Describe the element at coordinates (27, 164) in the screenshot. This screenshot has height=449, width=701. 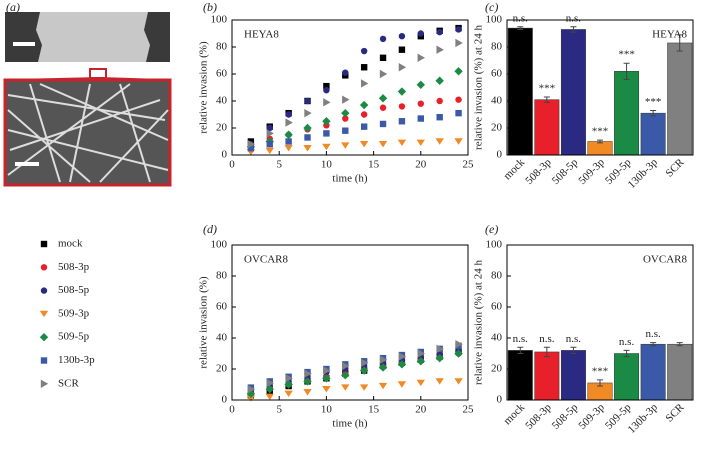
I see `scale-bar` at that location.